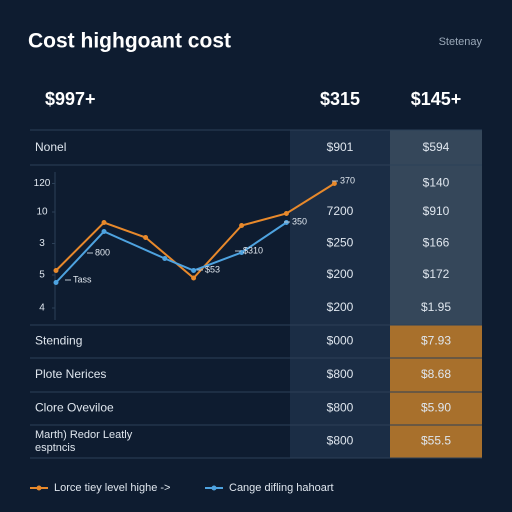  I want to click on cell: $8.68, so click(436, 374).